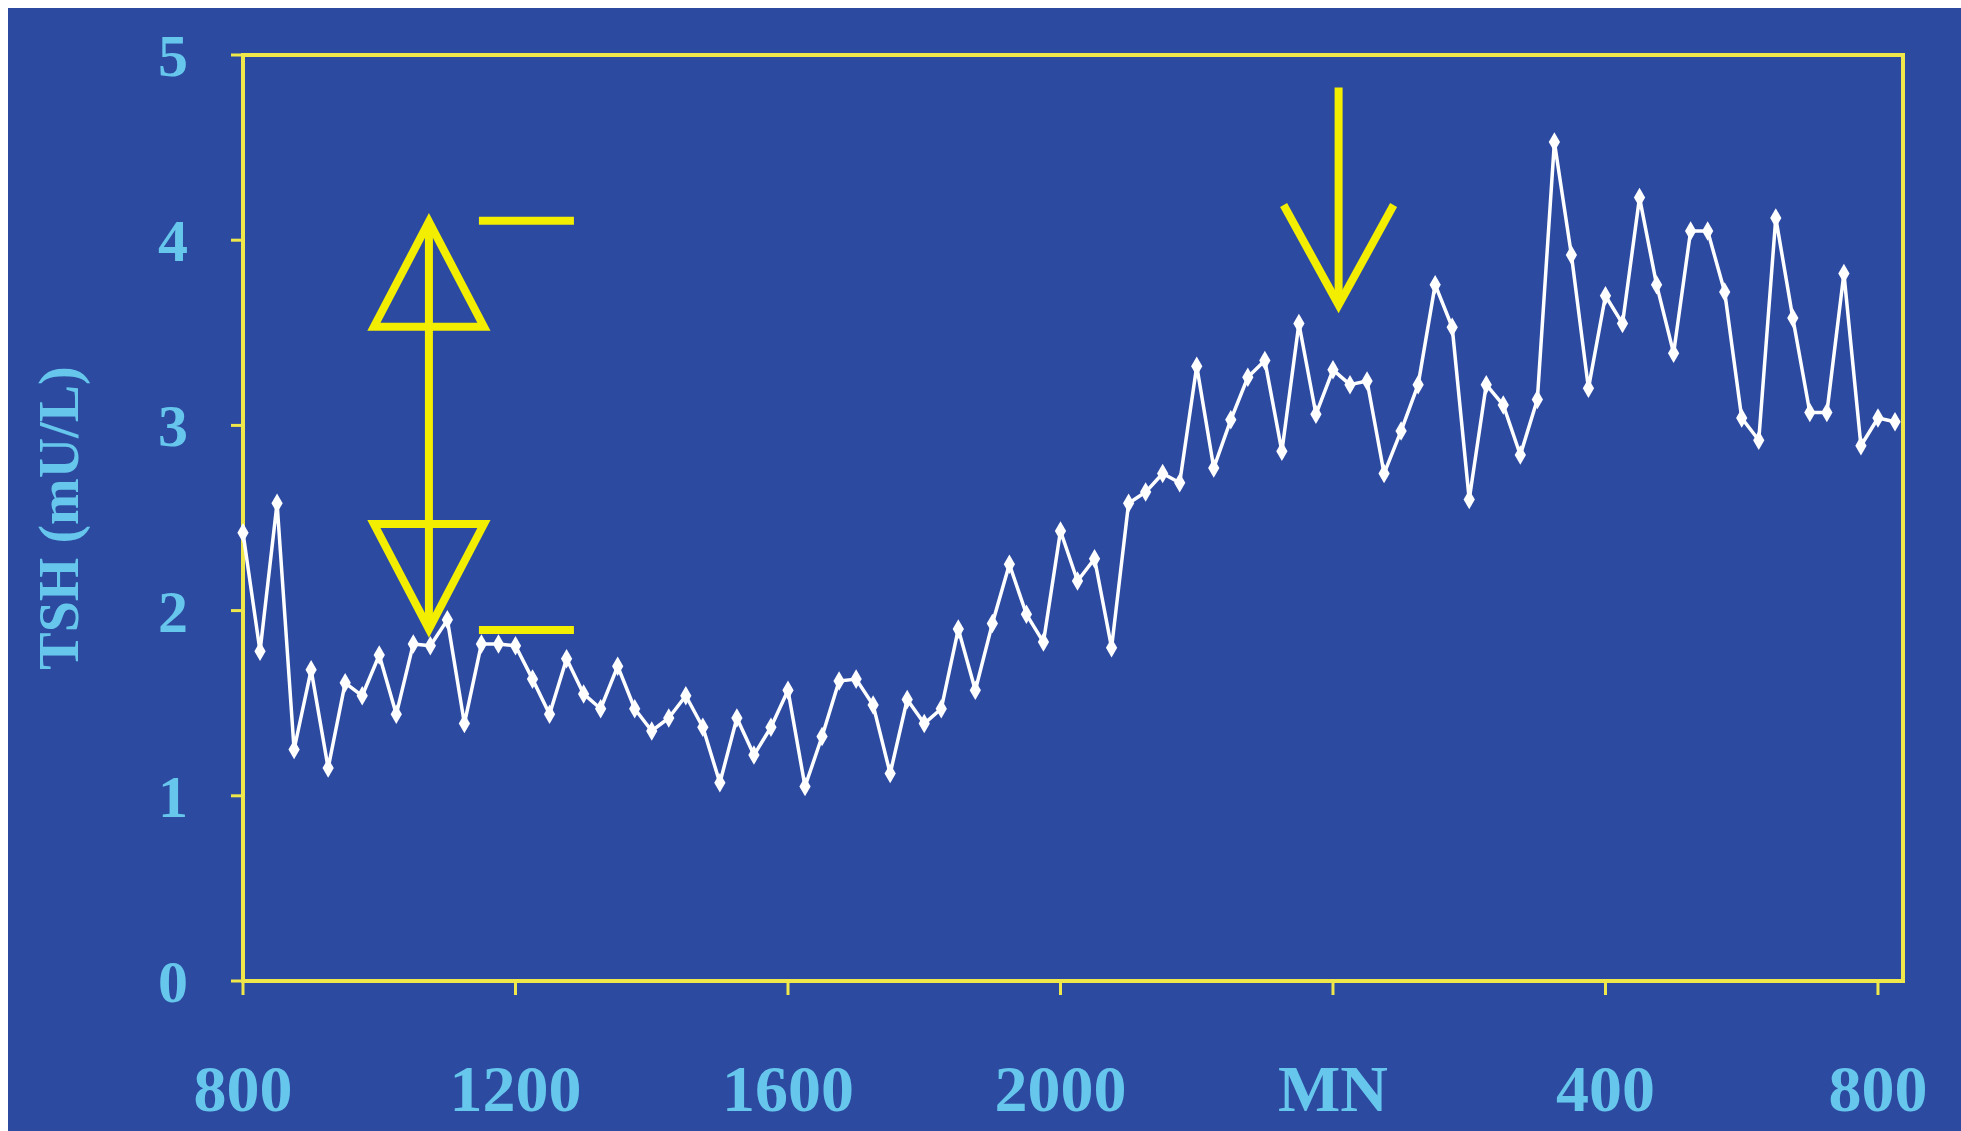  What do you see at coordinates (173, 982) in the screenshot?
I see `y-tick-label: 0` at bounding box center [173, 982].